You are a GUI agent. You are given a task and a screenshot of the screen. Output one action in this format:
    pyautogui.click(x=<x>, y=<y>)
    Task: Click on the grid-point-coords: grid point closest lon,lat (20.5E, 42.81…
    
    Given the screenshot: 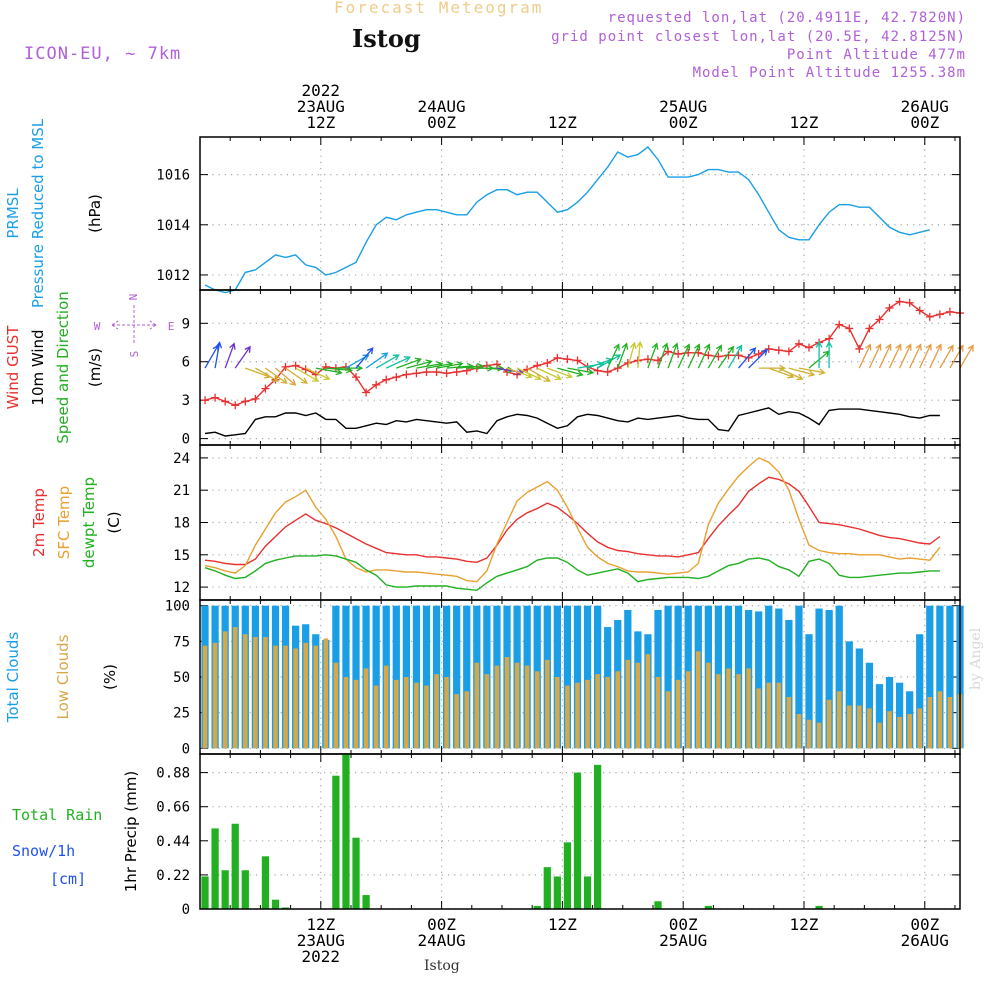 What is the action you would take?
    pyautogui.click(x=758, y=37)
    